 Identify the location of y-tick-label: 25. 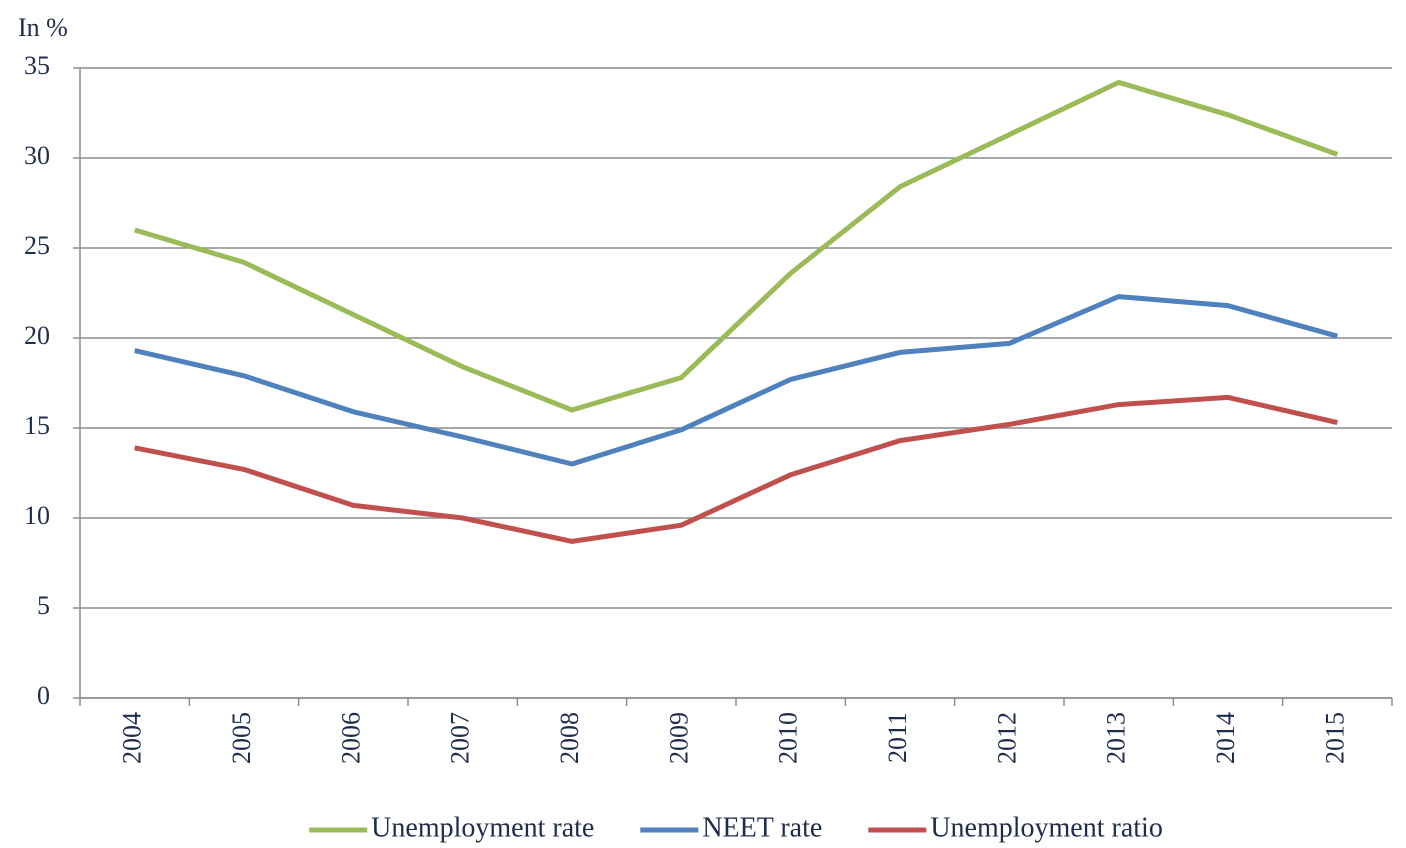
(37, 245).